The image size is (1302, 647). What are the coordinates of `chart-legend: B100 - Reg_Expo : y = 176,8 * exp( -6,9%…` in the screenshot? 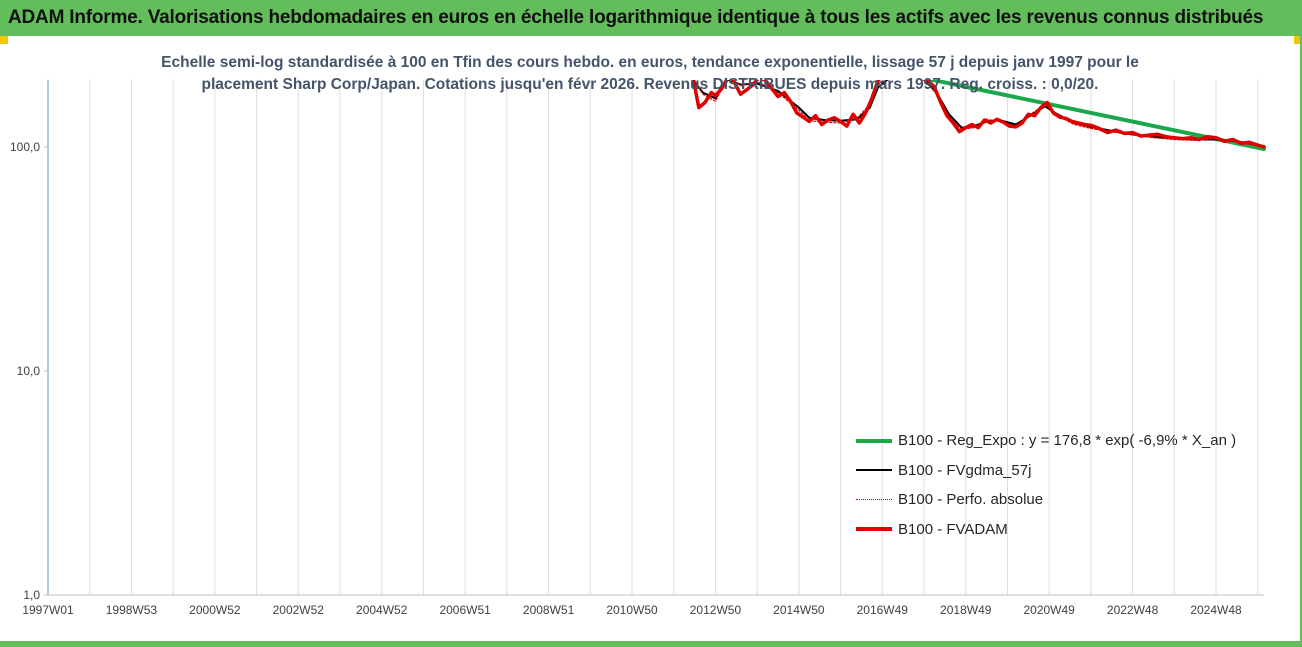 It's located at (1046, 485).